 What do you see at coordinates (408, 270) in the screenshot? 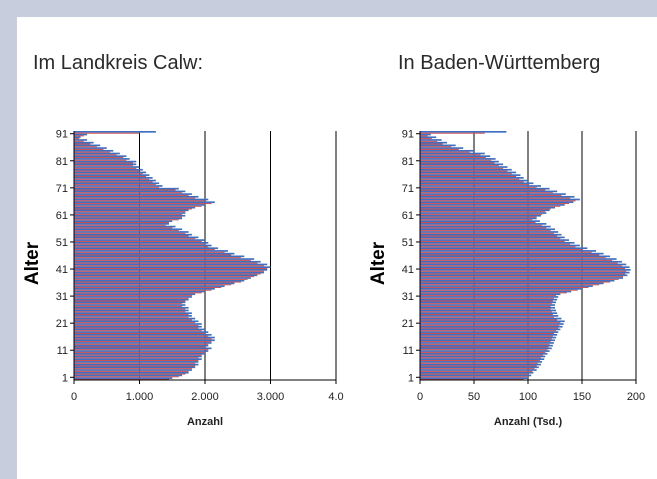
I see `y-tick-label-bw-4: 41` at bounding box center [408, 270].